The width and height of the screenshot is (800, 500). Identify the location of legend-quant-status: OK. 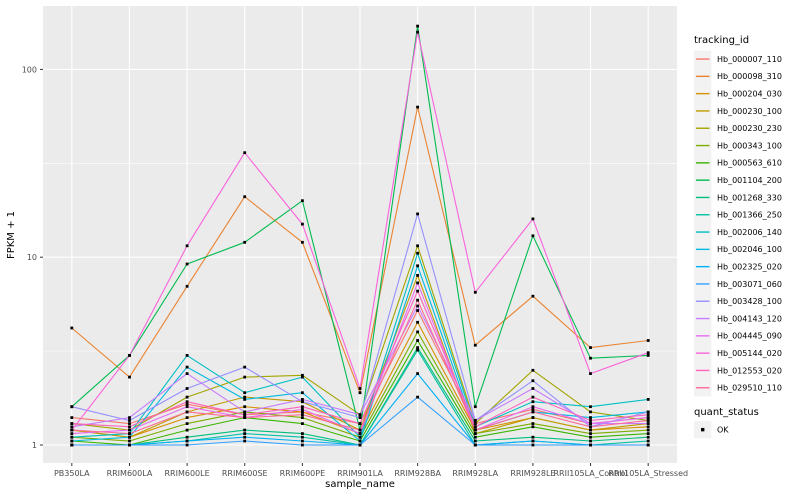
(711, 430).